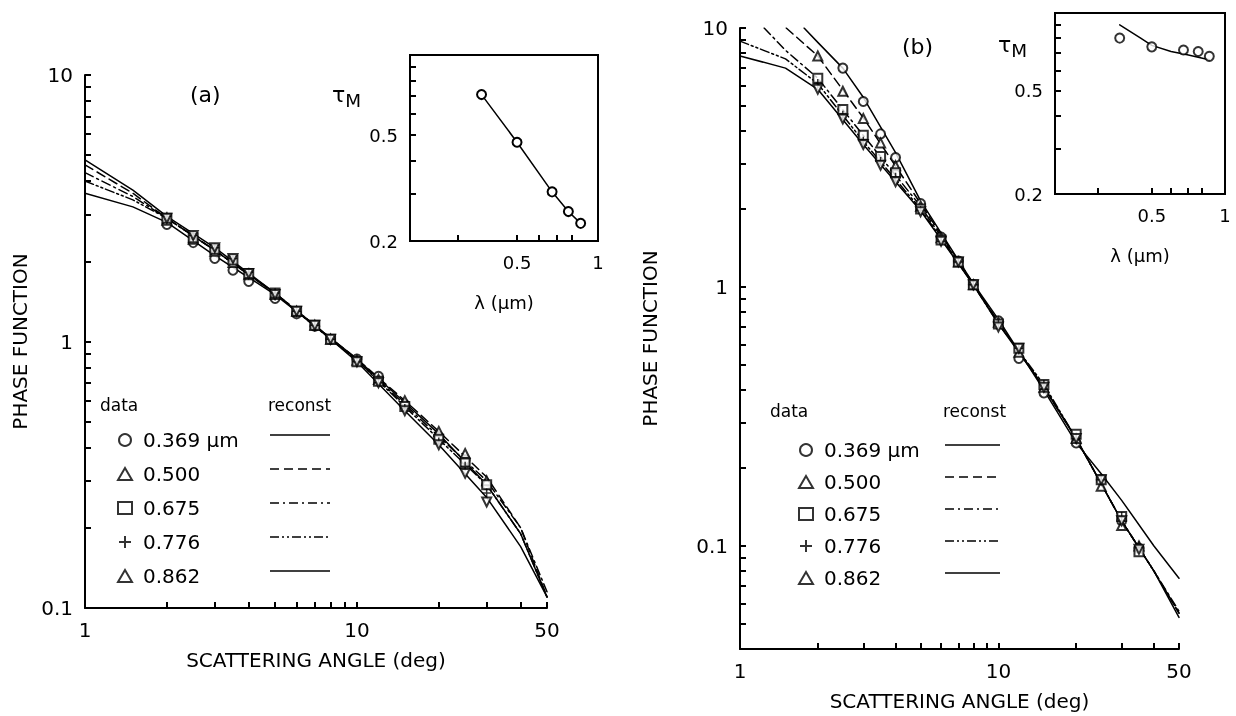  What do you see at coordinates (205, 94) in the screenshot?
I see `chart-title: (a)` at bounding box center [205, 94].